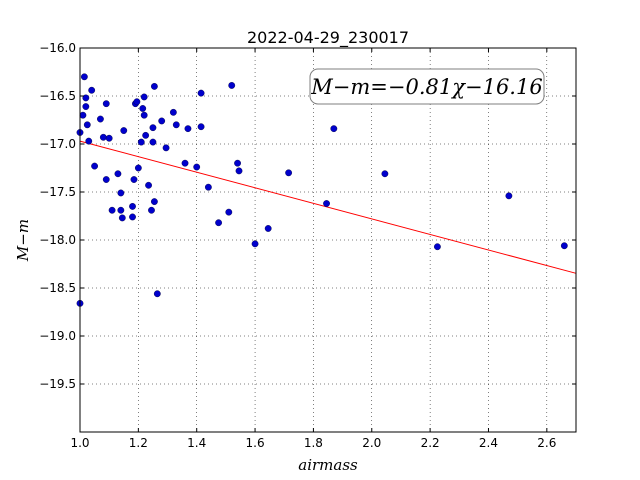 This screenshot has width=640, height=480. I want to click on fit-equation-box: M−m=−0.81χ−16.16, so click(427, 86).